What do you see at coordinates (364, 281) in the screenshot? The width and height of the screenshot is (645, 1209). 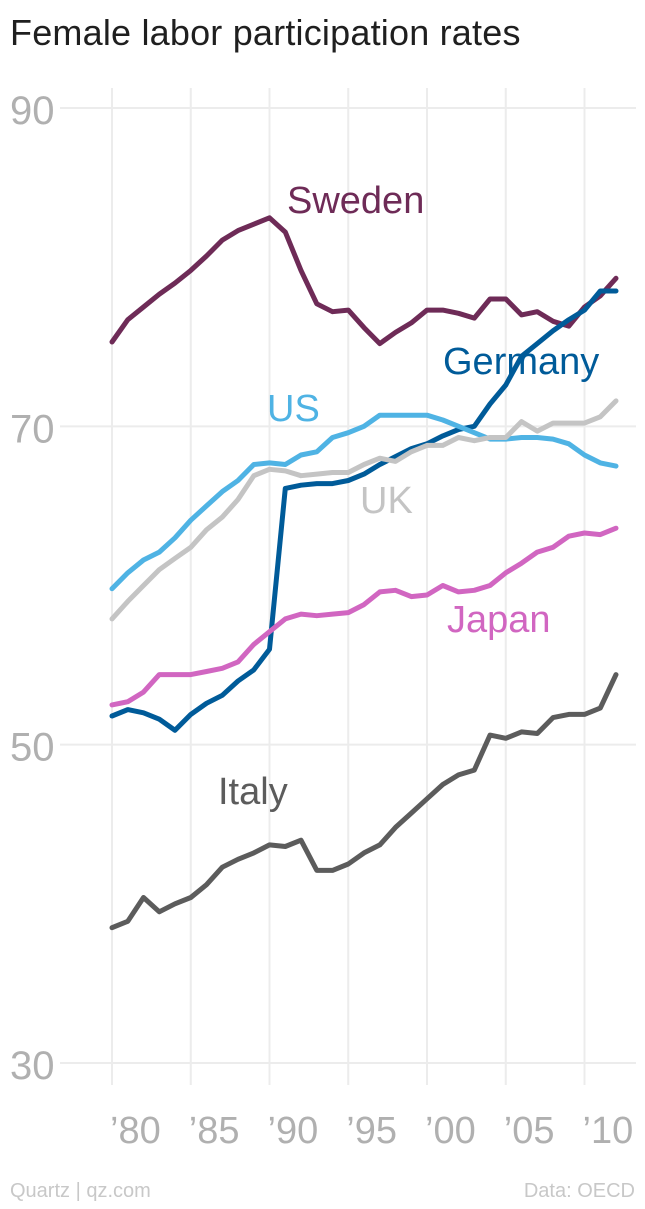 I see `series-line-sweden` at bounding box center [364, 281].